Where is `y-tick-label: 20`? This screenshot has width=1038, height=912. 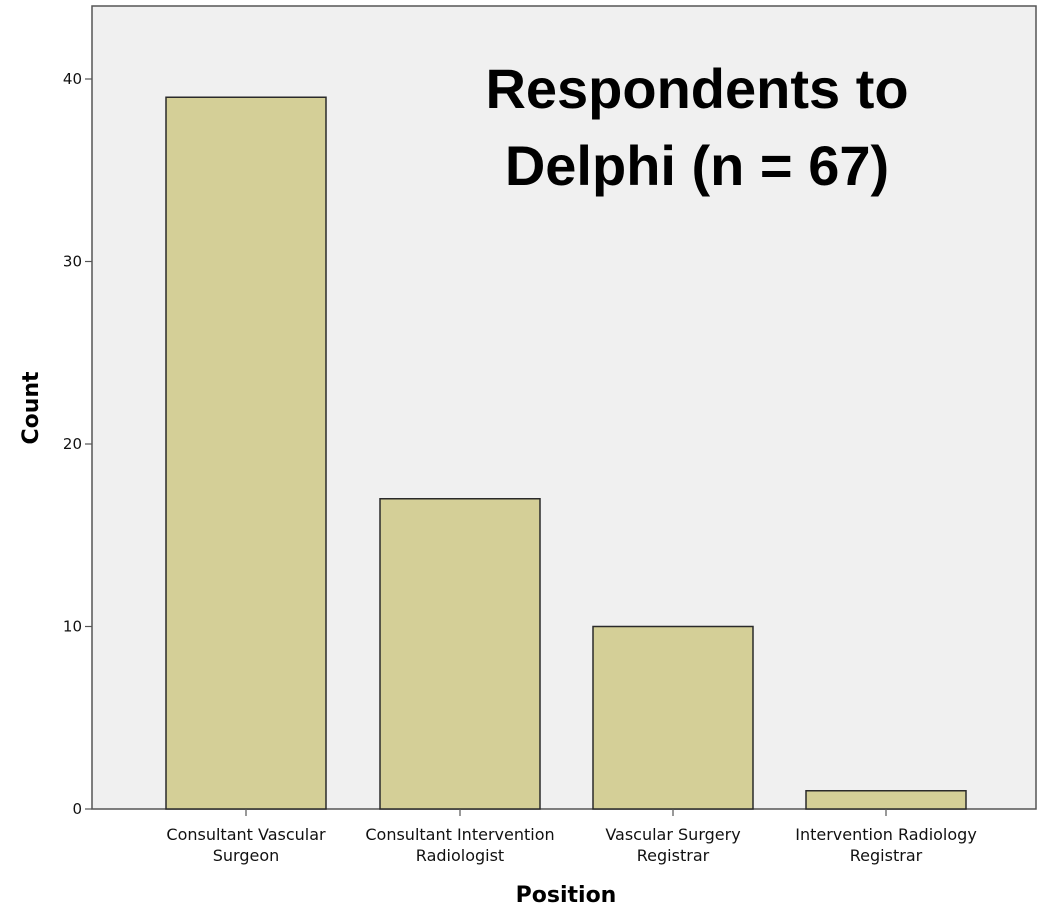
y-tick-label: 20 is located at coordinates (72, 444).